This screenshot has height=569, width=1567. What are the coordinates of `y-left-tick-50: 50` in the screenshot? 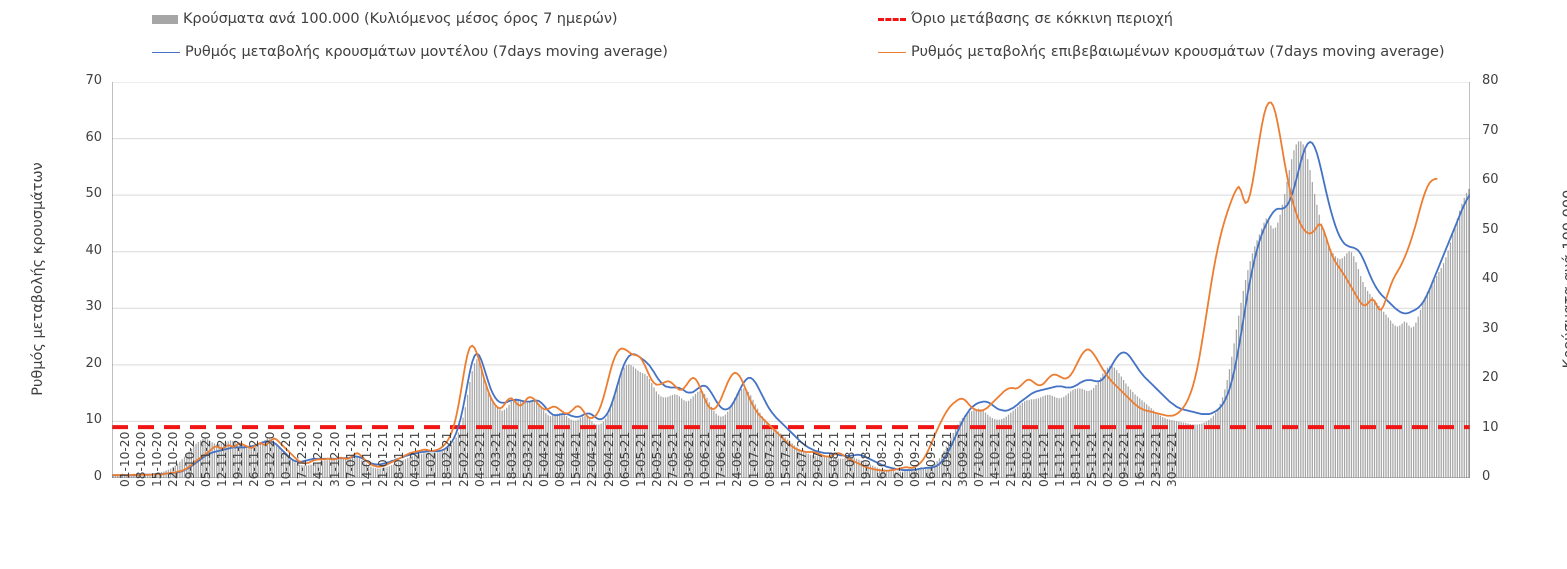 It's located at (93, 194).